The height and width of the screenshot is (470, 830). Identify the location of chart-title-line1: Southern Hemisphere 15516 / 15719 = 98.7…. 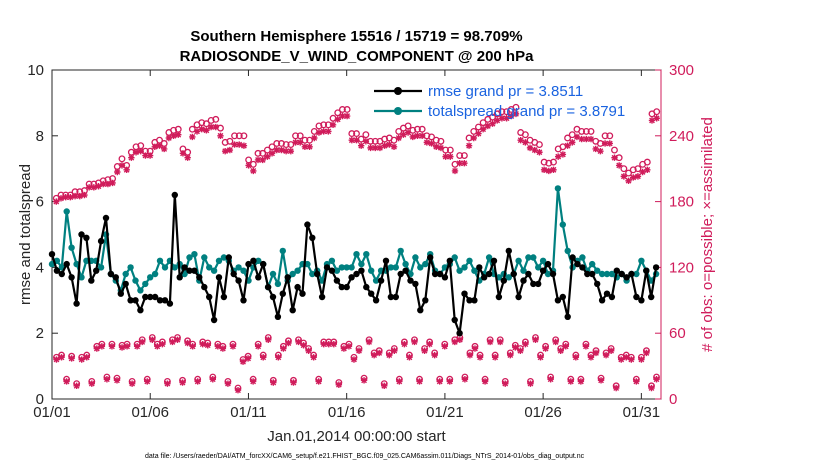
(356, 36).